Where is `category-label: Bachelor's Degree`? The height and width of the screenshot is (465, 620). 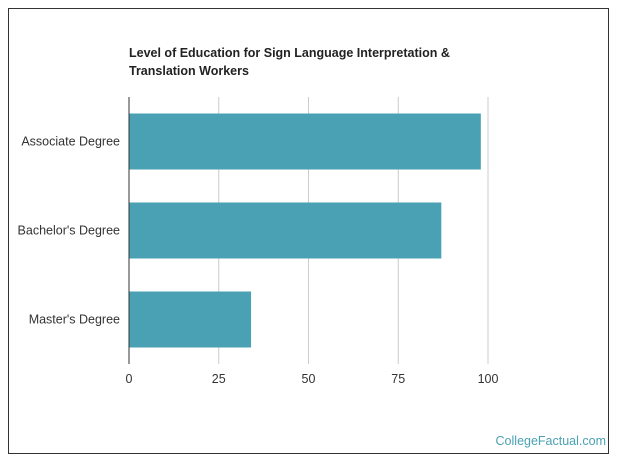 category-label: Bachelor's Degree is located at coordinates (69, 231).